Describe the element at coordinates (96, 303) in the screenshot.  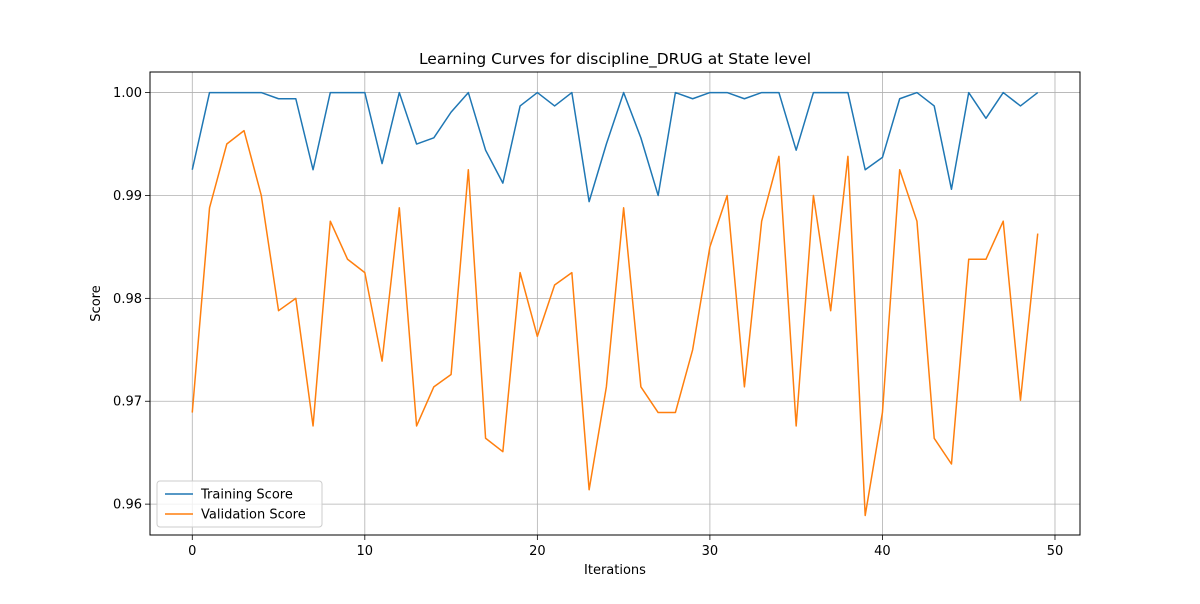
I see `y-axis-label: Score` at that location.